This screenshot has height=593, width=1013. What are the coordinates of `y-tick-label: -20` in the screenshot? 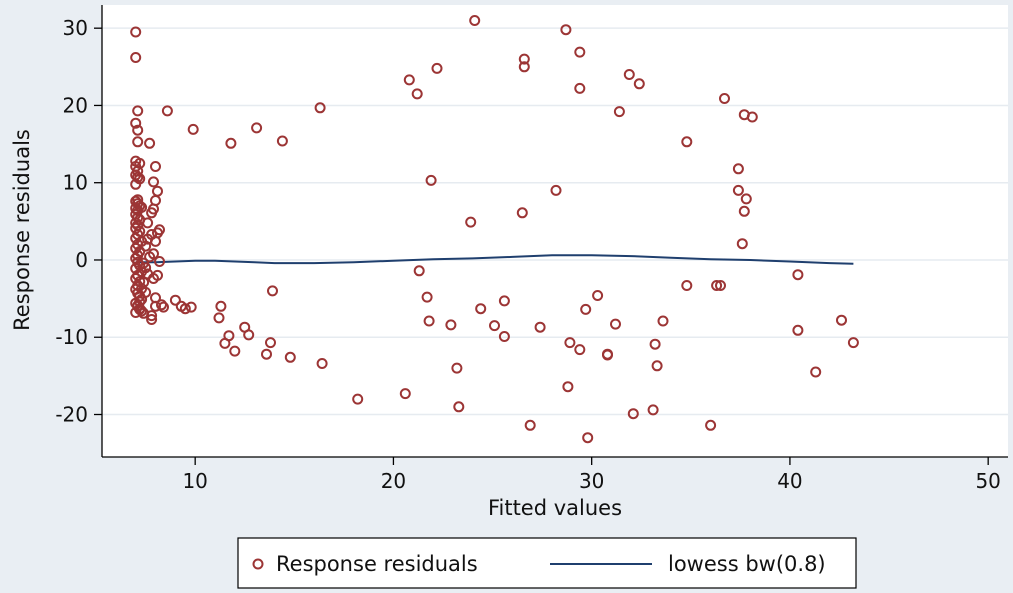 It's located at (71, 415).